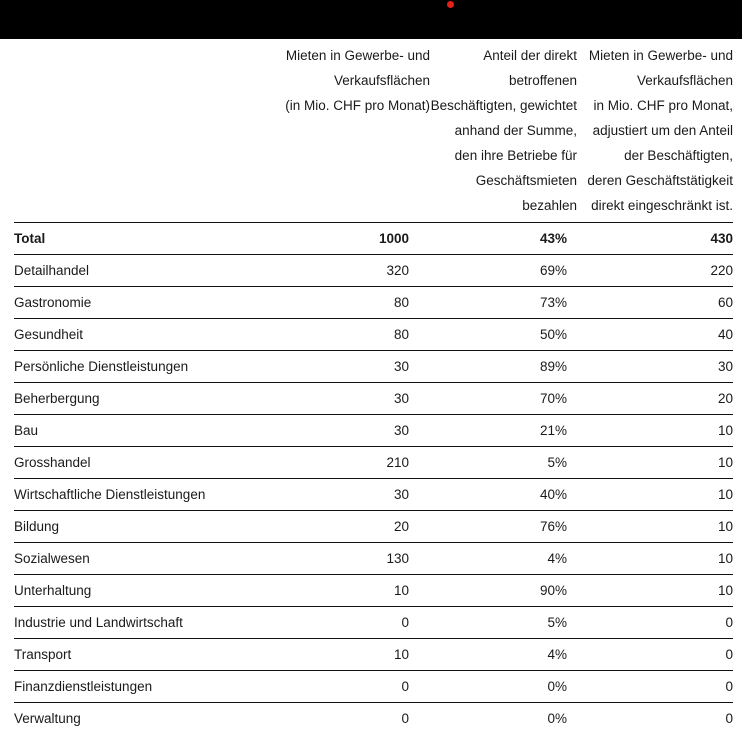 This screenshot has height=736, width=742. Describe the element at coordinates (373, 622) in the screenshot. I see `table-row: Industrie und Landwirtschaft 0 5% 0` at that location.